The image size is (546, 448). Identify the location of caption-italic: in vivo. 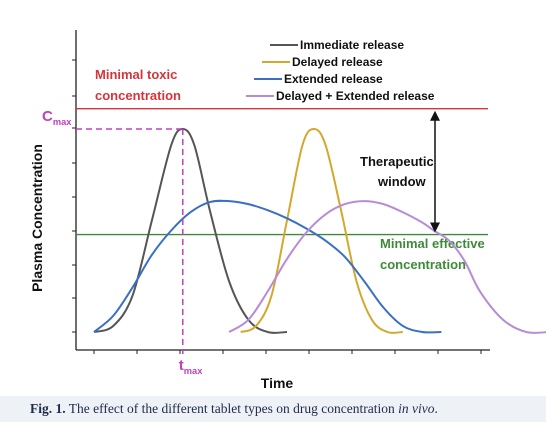
(416, 408).